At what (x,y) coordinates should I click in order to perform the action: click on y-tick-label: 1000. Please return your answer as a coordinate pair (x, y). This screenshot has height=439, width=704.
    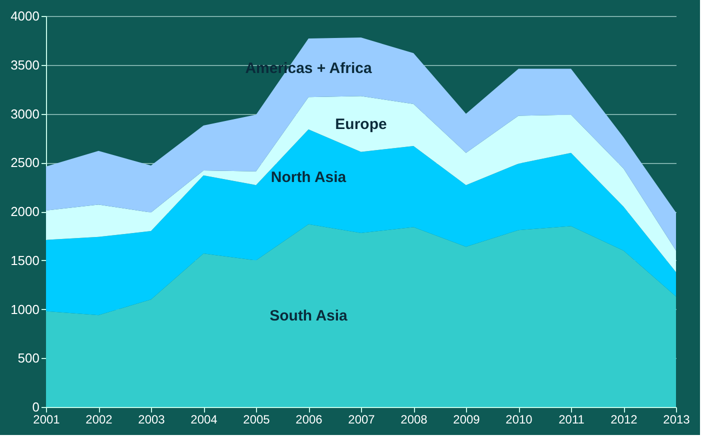
    Looking at the image, I should click on (25, 309).